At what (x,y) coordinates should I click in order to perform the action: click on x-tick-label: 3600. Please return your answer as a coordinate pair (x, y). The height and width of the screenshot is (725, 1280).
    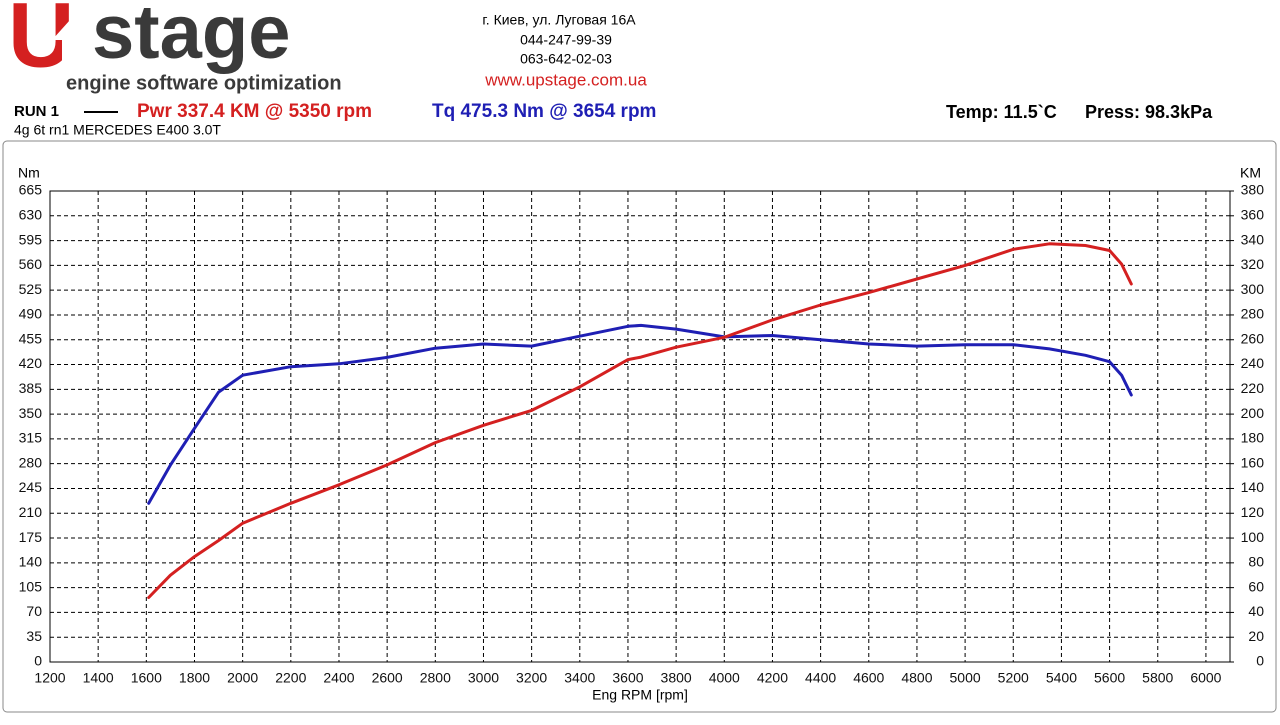
    Looking at the image, I should click on (627, 678).